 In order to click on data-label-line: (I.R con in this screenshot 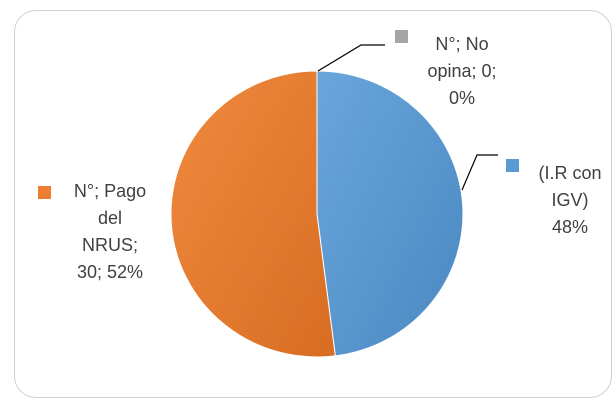, I will do `click(569, 173)`.